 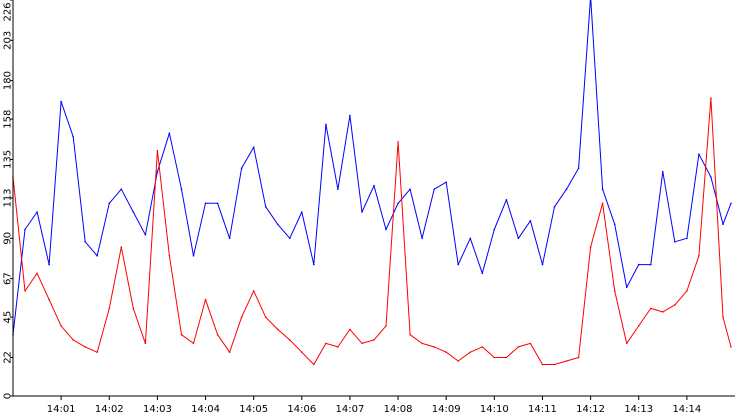 I want to click on y-tick-label: 113, so click(x=8, y=197).